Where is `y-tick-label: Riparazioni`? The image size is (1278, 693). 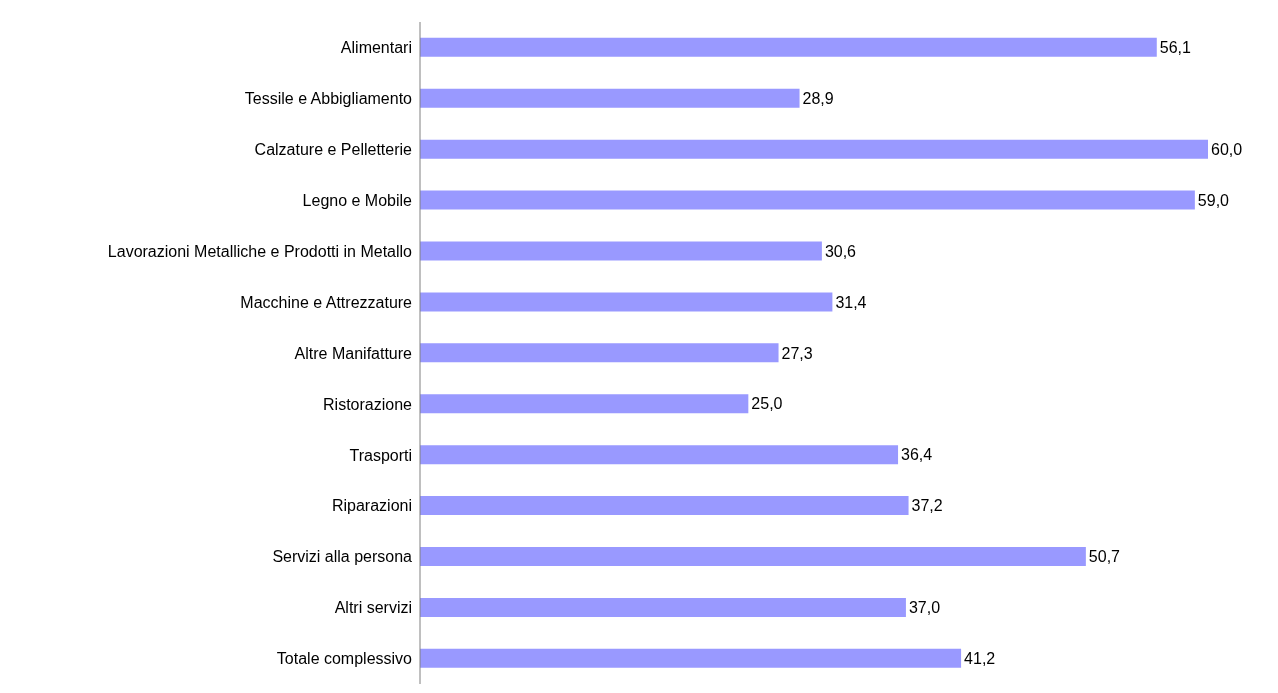 y-tick-label: Riparazioni is located at coordinates (371, 506).